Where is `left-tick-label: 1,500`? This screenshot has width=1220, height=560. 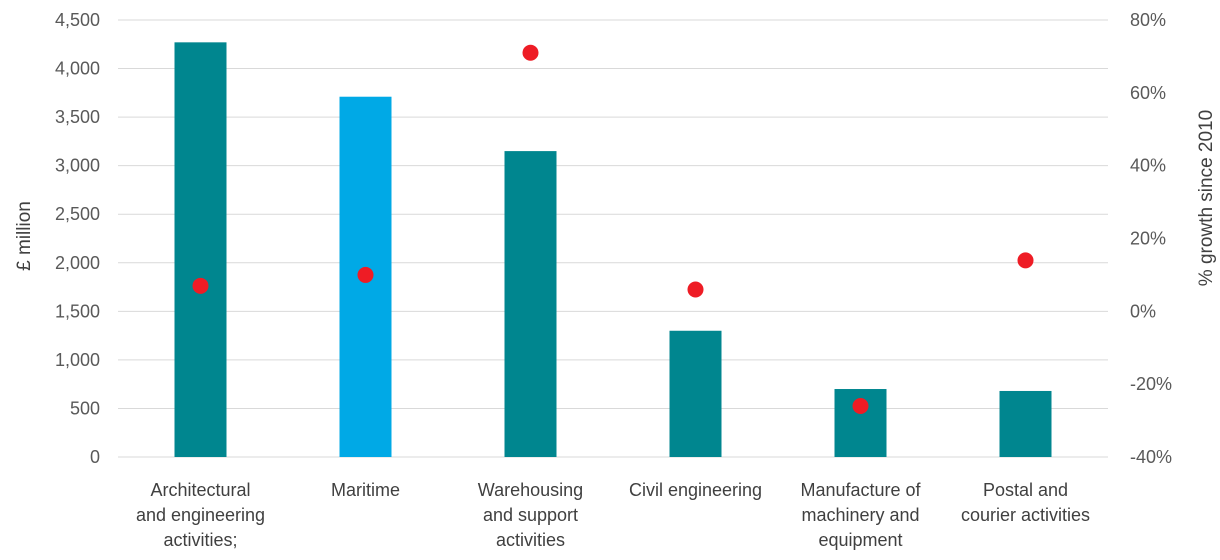
left-tick-label: 1,500 is located at coordinates (77, 311).